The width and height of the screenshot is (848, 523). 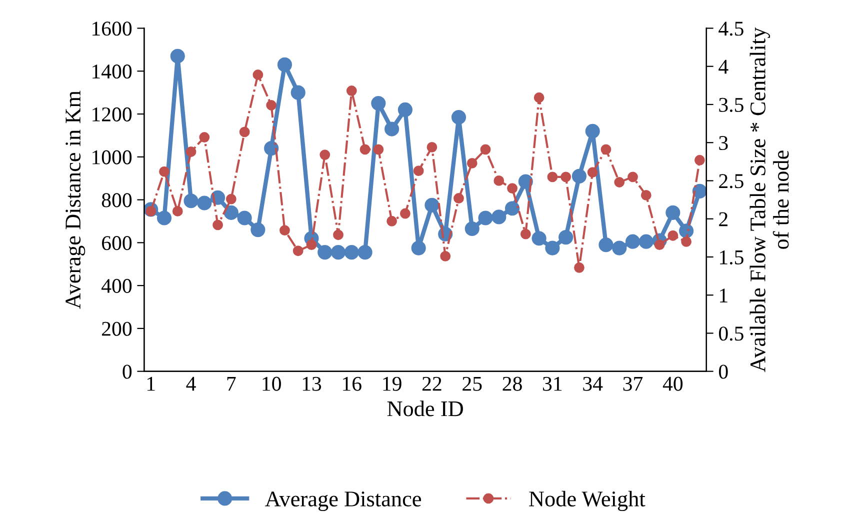 What do you see at coordinates (312, 383) in the screenshot?
I see `x-tick-label: 13` at bounding box center [312, 383].